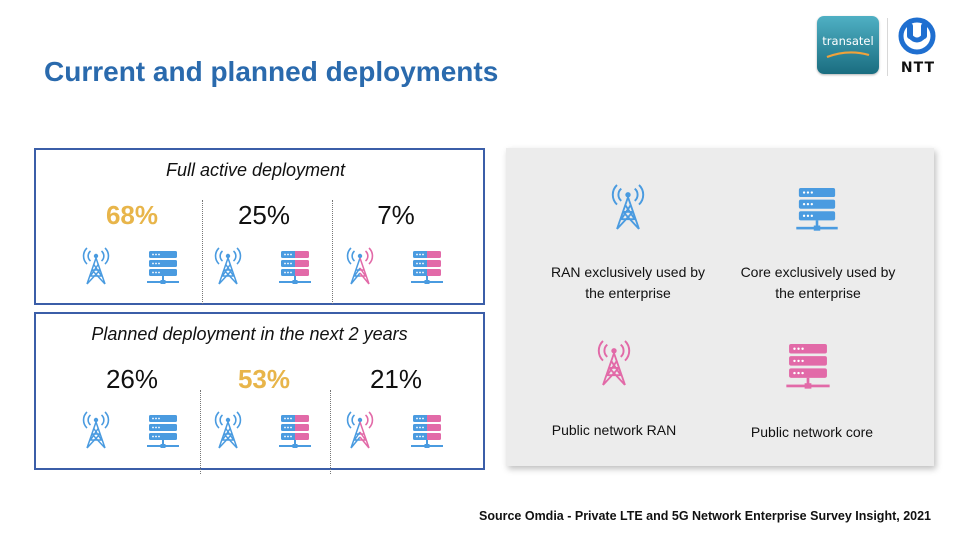 The width and height of the screenshot is (969, 540). Describe the element at coordinates (255, 170) in the screenshot. I see `current-deployment-title: Full active deployment` at that location.